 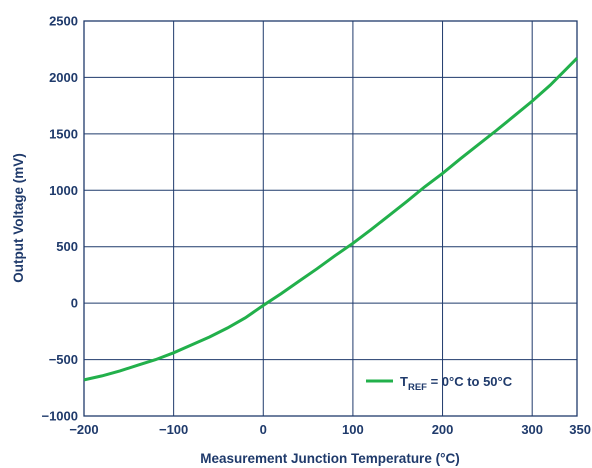 What do you see at coordinates (63, 359) in the screenshot?
I see `y-tick-label: −500` at bounding box center [63, 359].